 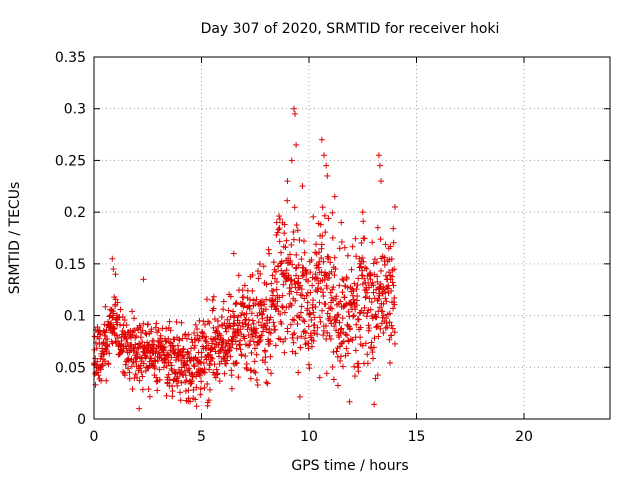 I want to click on y-tick-label: 0.2, so click(x=75, y=213).